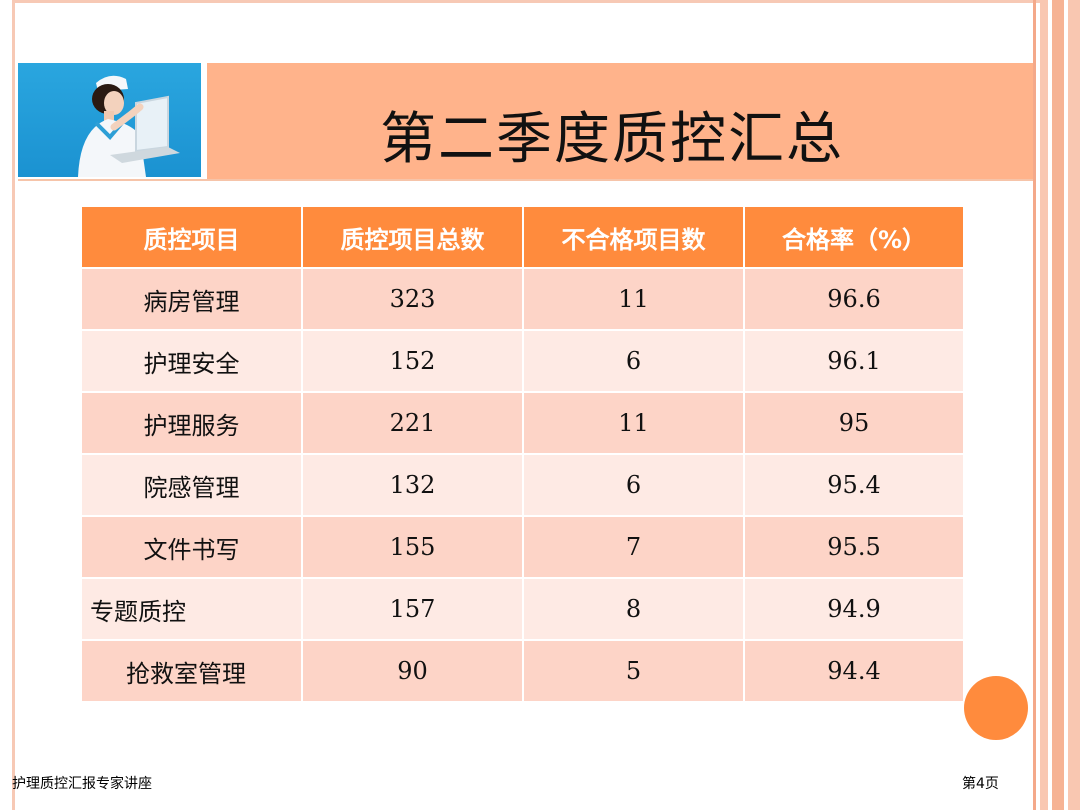  What do you see at coordinates (413, 299) in the screenshot?
I see `cell-total: 323` at bounding box center [413, 299].